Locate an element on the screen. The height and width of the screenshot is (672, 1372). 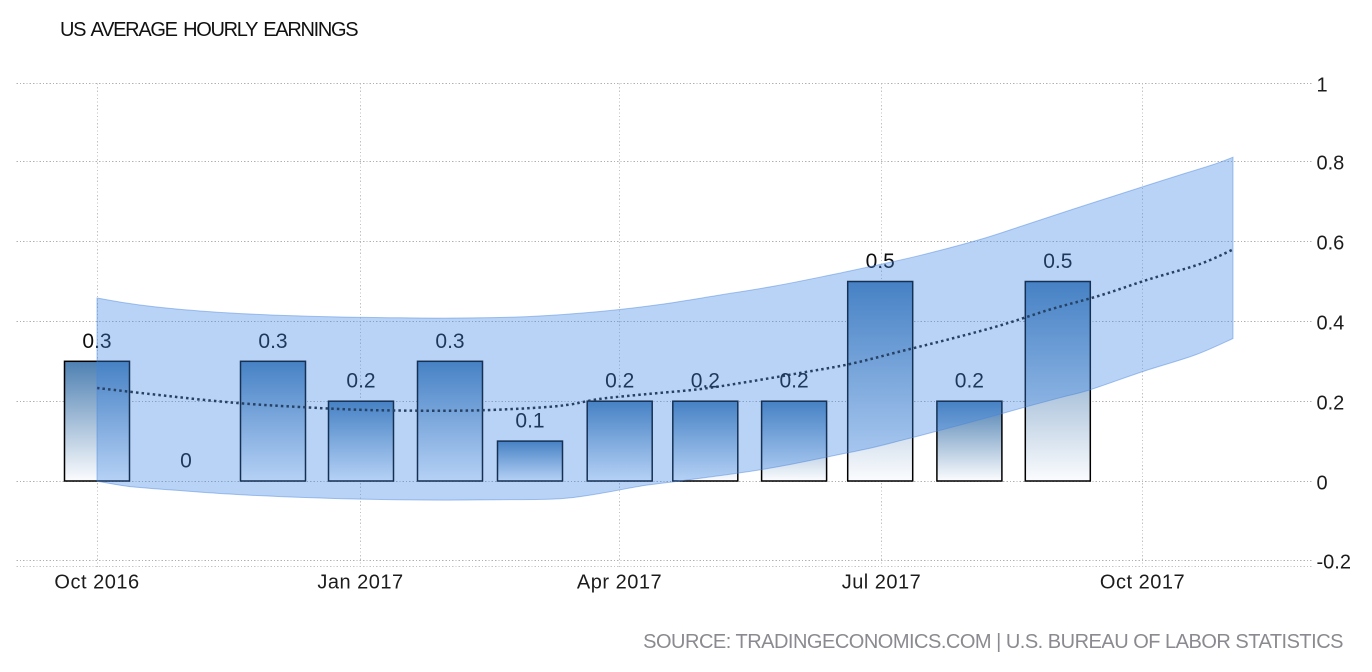
svg-text: 0.8 is located at coordinates (1331, 164).